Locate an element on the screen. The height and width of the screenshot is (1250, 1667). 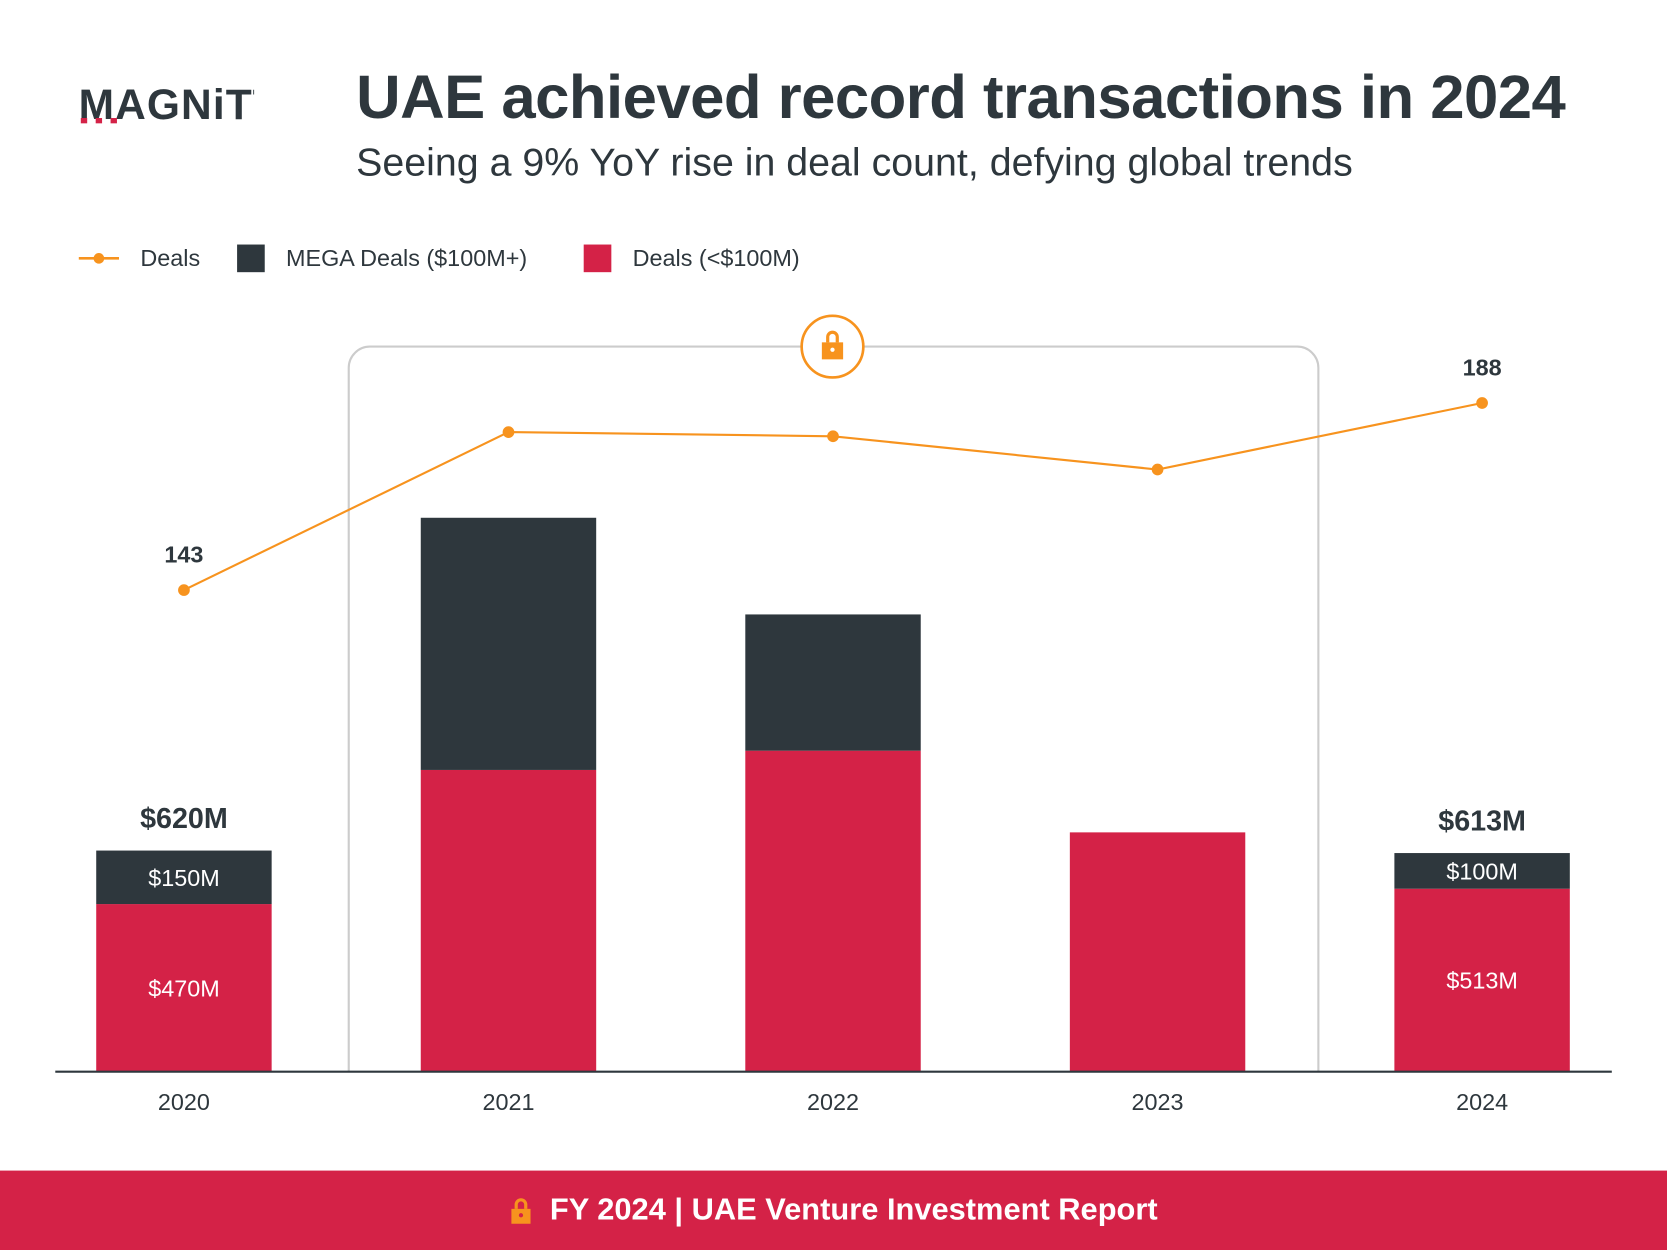
bar-small-2020 is located at coordinates (184, 988).